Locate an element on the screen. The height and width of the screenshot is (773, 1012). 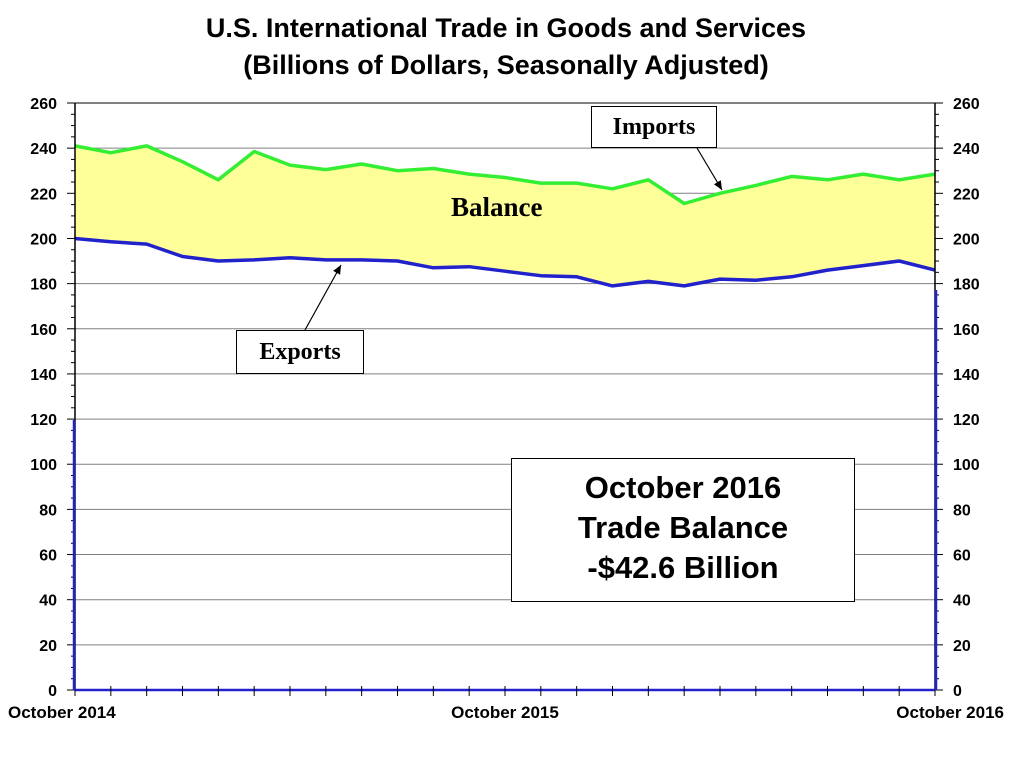
y-tick-label-right: 240 is located at coordinates (966, 149).